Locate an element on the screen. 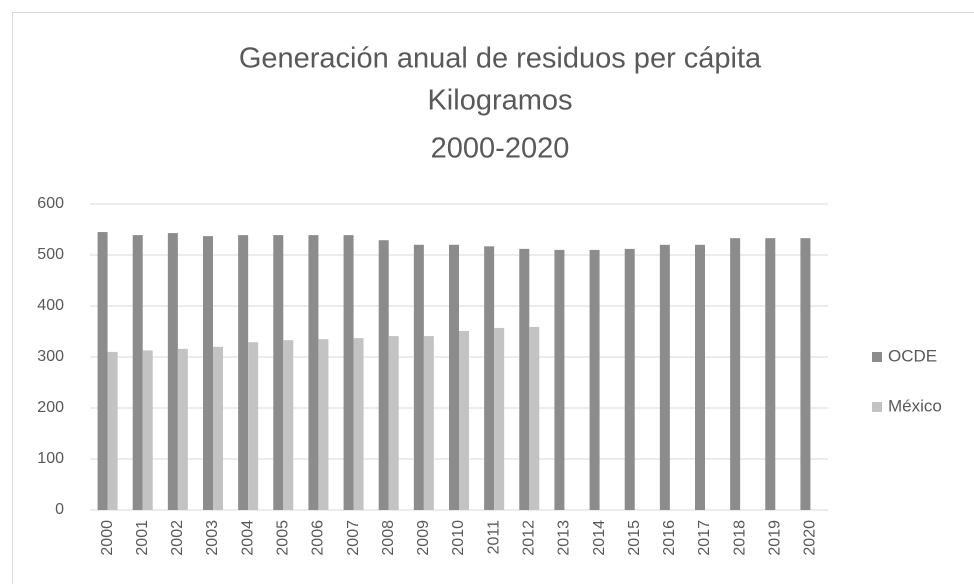 This screenshot has height=584, width=974. y-tick-label: 0 is located at coordinates (59, 509).